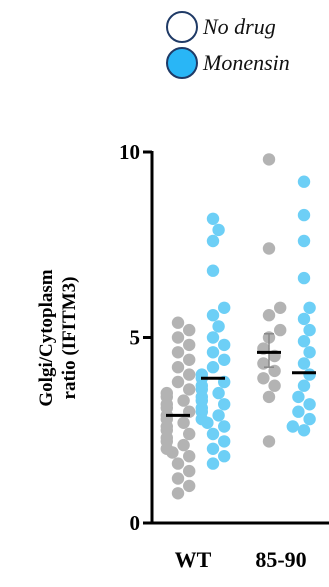 The width and height of the screenshot is (329, 587). Describe the element at coordinates (135, 338) in the screenshot. I see `y-tick-label: 5` at that location.